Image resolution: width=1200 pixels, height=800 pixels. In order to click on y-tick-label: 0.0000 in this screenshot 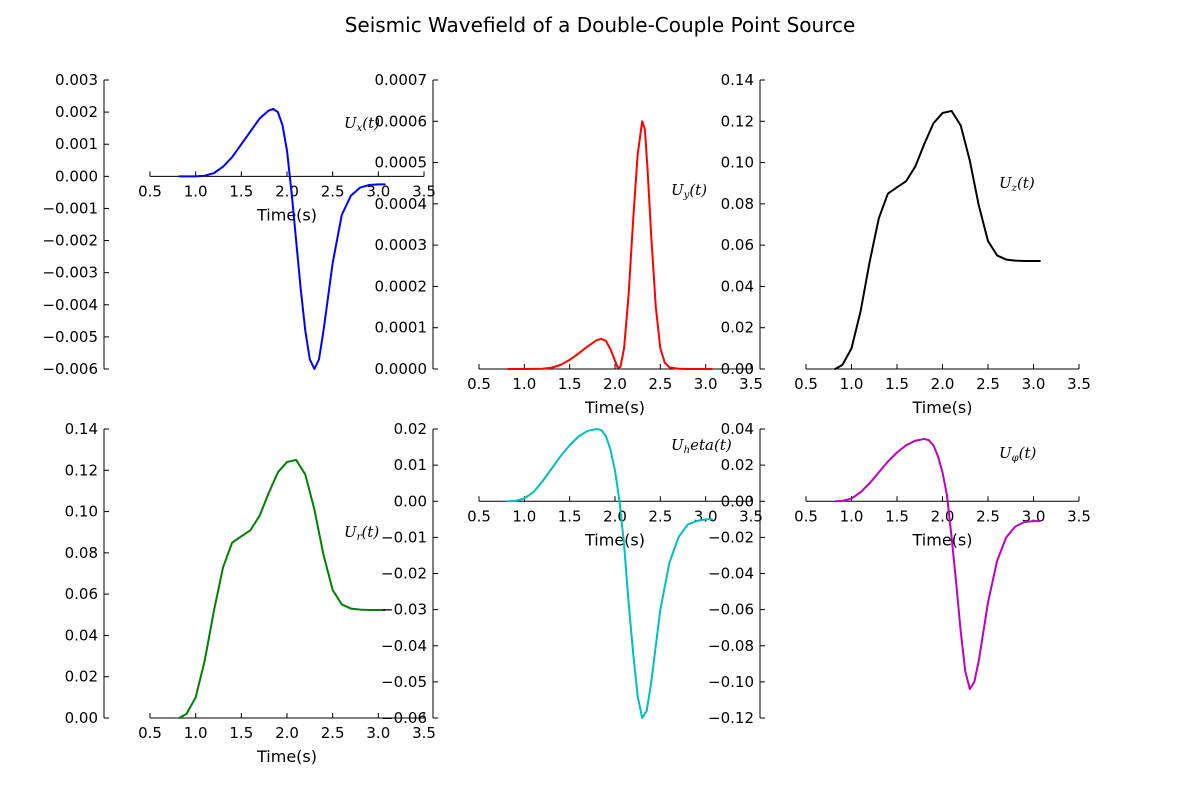, I will do `click(401, 369)`.